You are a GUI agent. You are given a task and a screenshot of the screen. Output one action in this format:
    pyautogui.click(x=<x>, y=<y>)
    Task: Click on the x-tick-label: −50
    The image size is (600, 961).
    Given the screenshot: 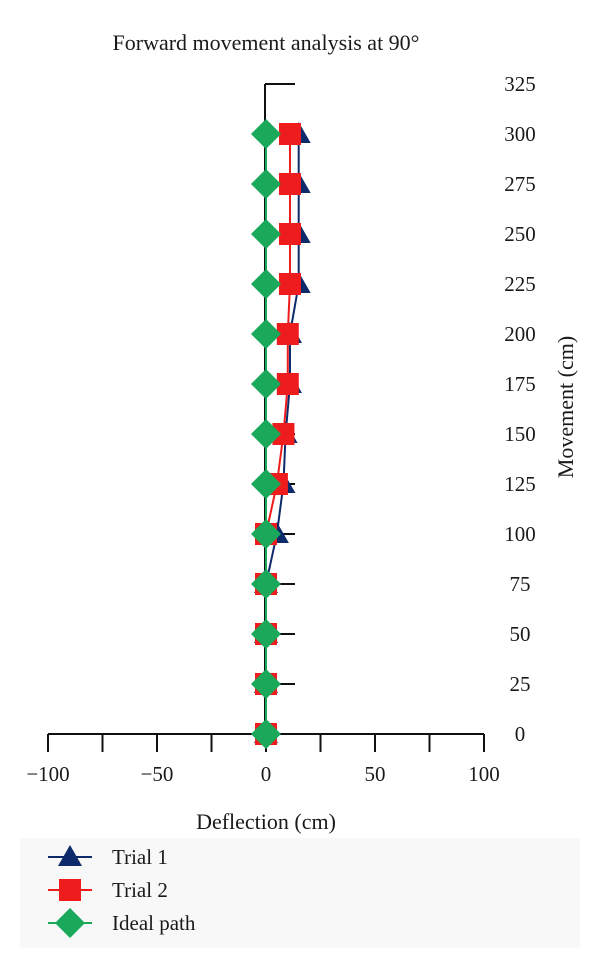 What is the action you would take?
    pyautogui.click(x=157, y=774)
    